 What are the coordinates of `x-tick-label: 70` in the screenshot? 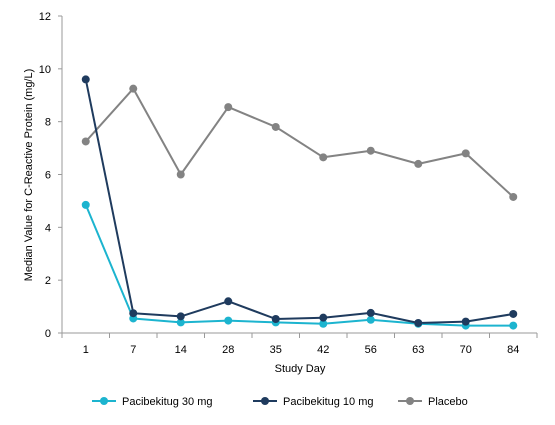 It's located at (466, 350).